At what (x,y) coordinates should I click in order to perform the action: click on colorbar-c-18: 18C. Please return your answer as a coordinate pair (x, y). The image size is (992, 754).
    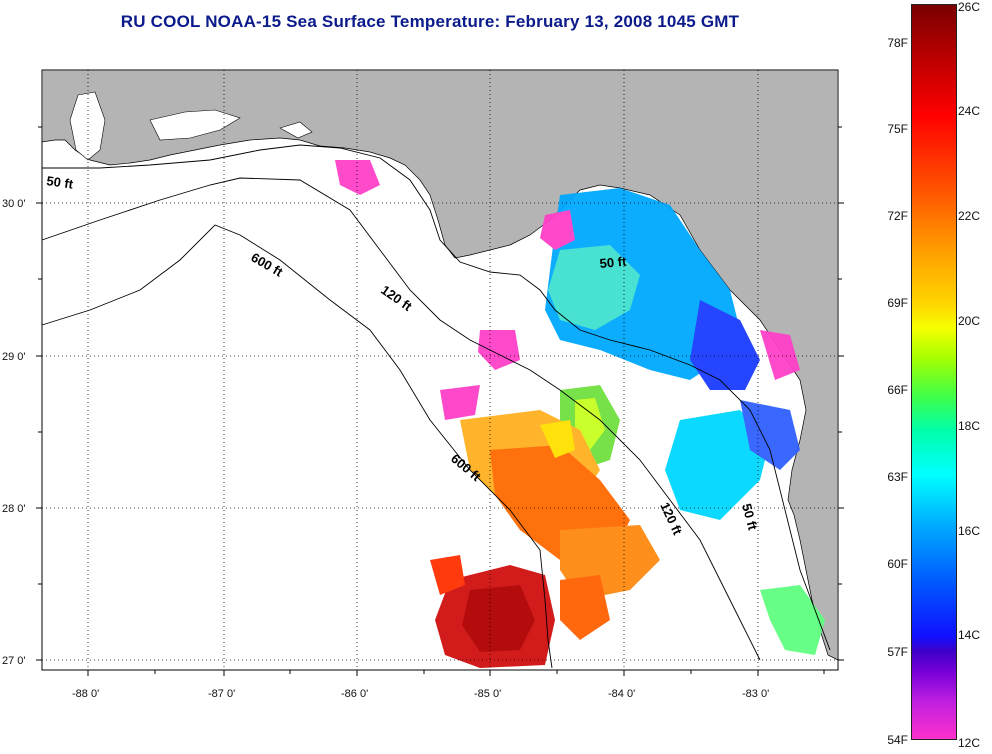
    Looking at the image, I should click on (969, 426).